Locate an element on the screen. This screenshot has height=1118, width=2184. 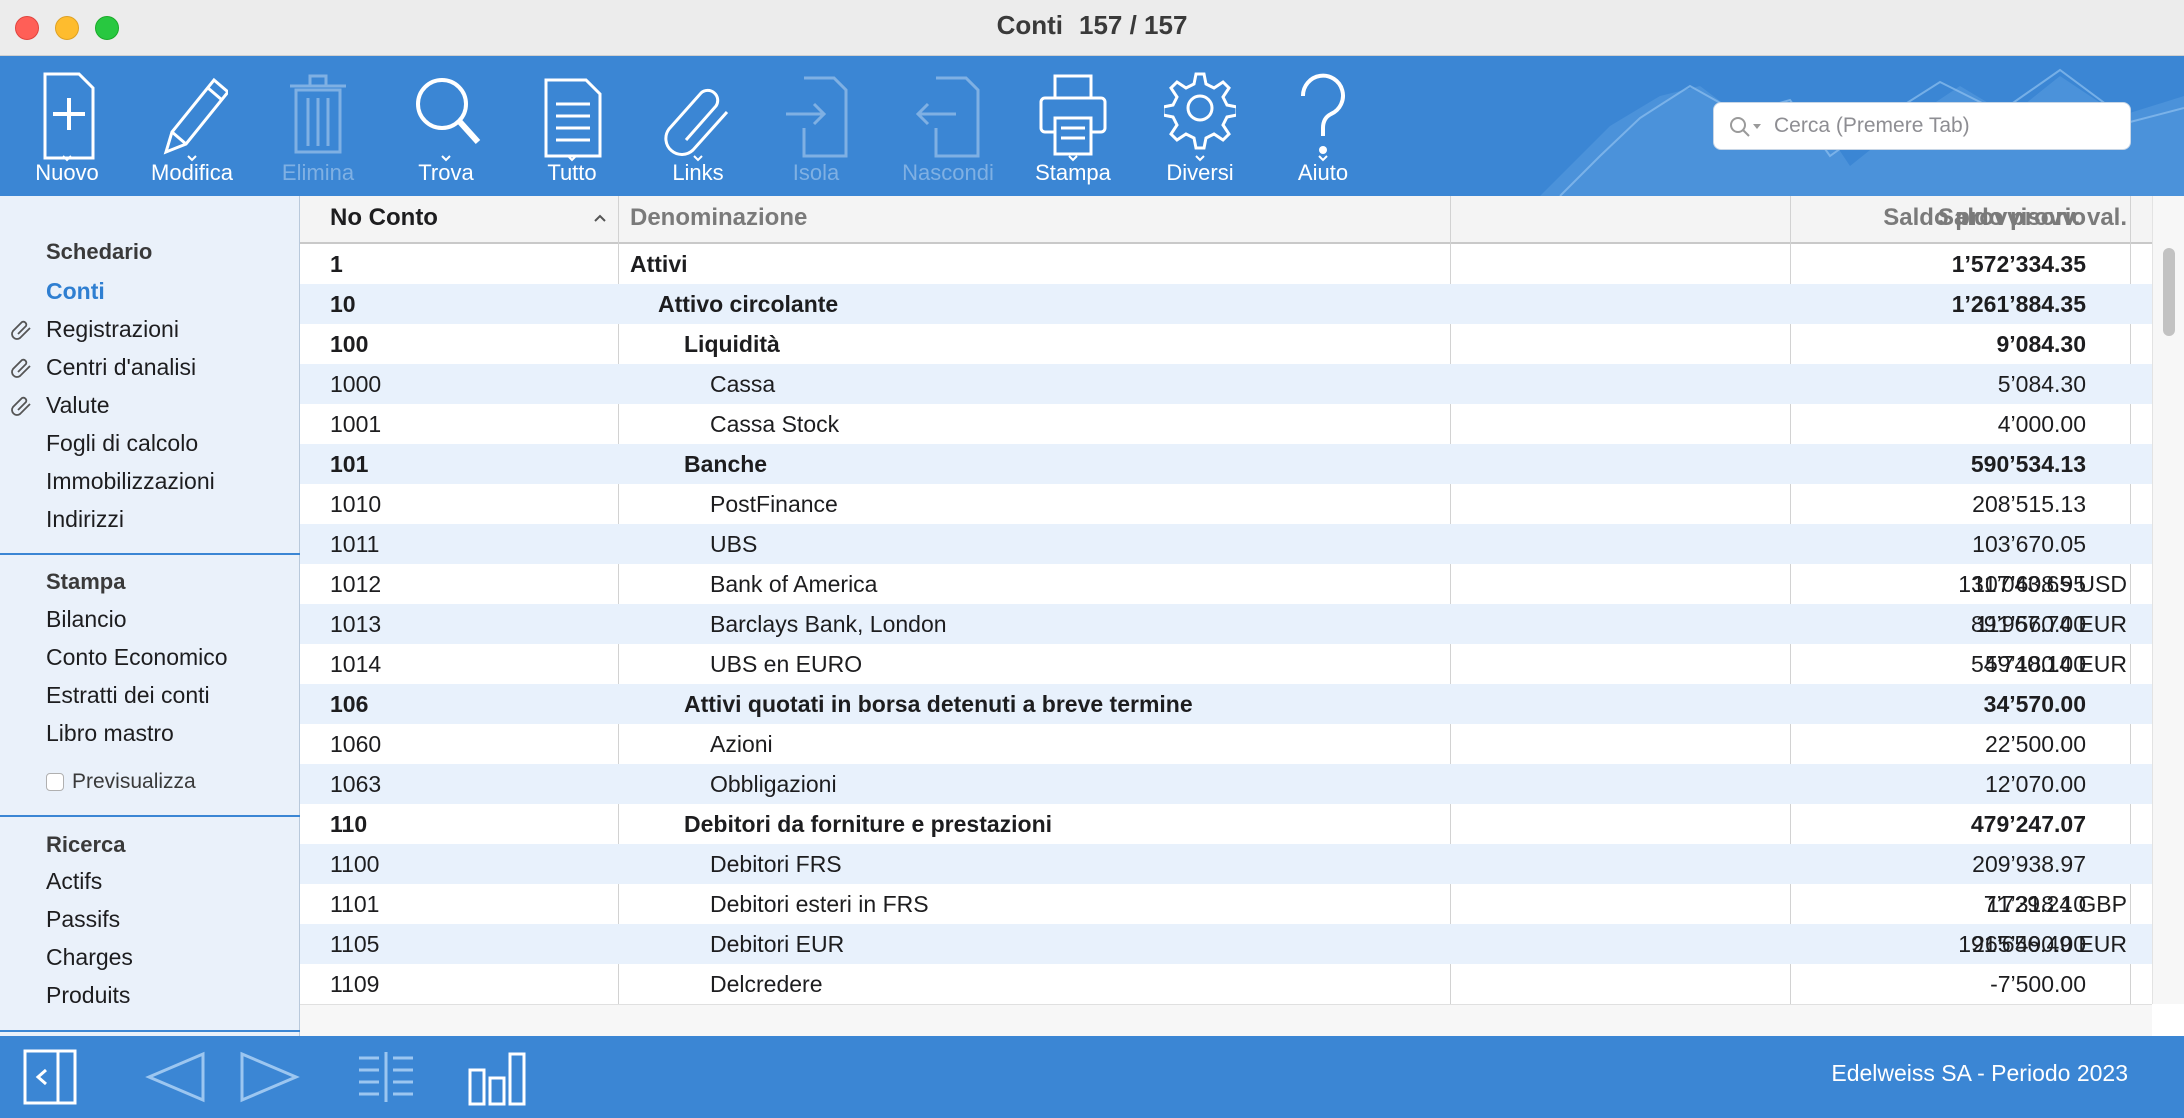
toolbar-button-tutto: Tutto is located at coordinates (572, 126).